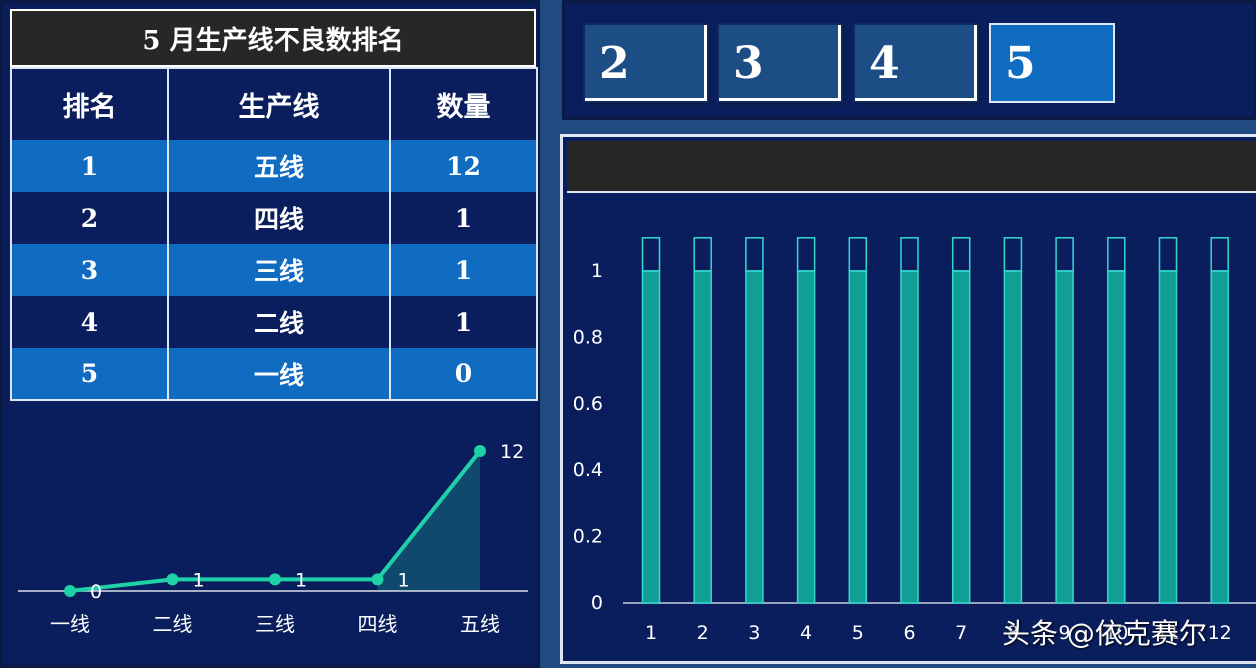 This screenshot has height=668, width=1256. Describe the element at coordinates (754, 633) in the screenshot. I see `x-tick-label: 3` at that location.